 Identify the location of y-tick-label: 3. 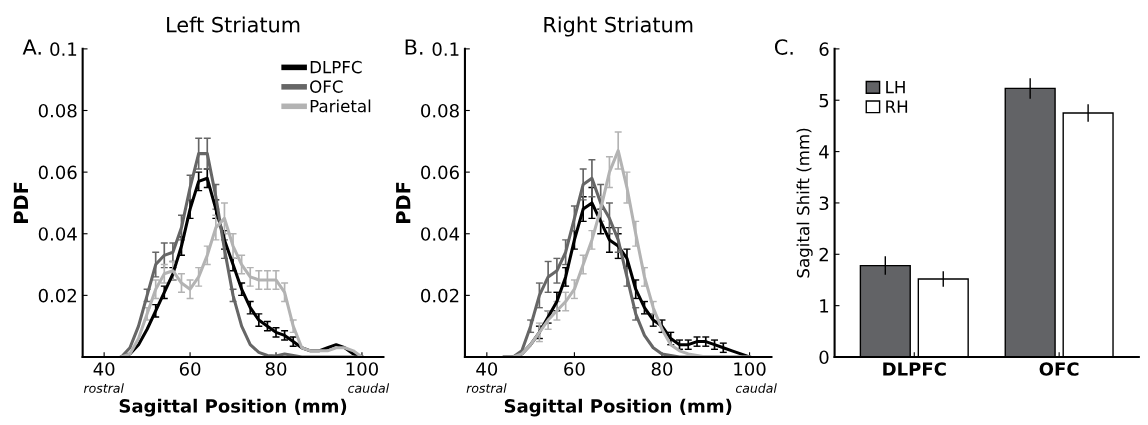
(824, 203).